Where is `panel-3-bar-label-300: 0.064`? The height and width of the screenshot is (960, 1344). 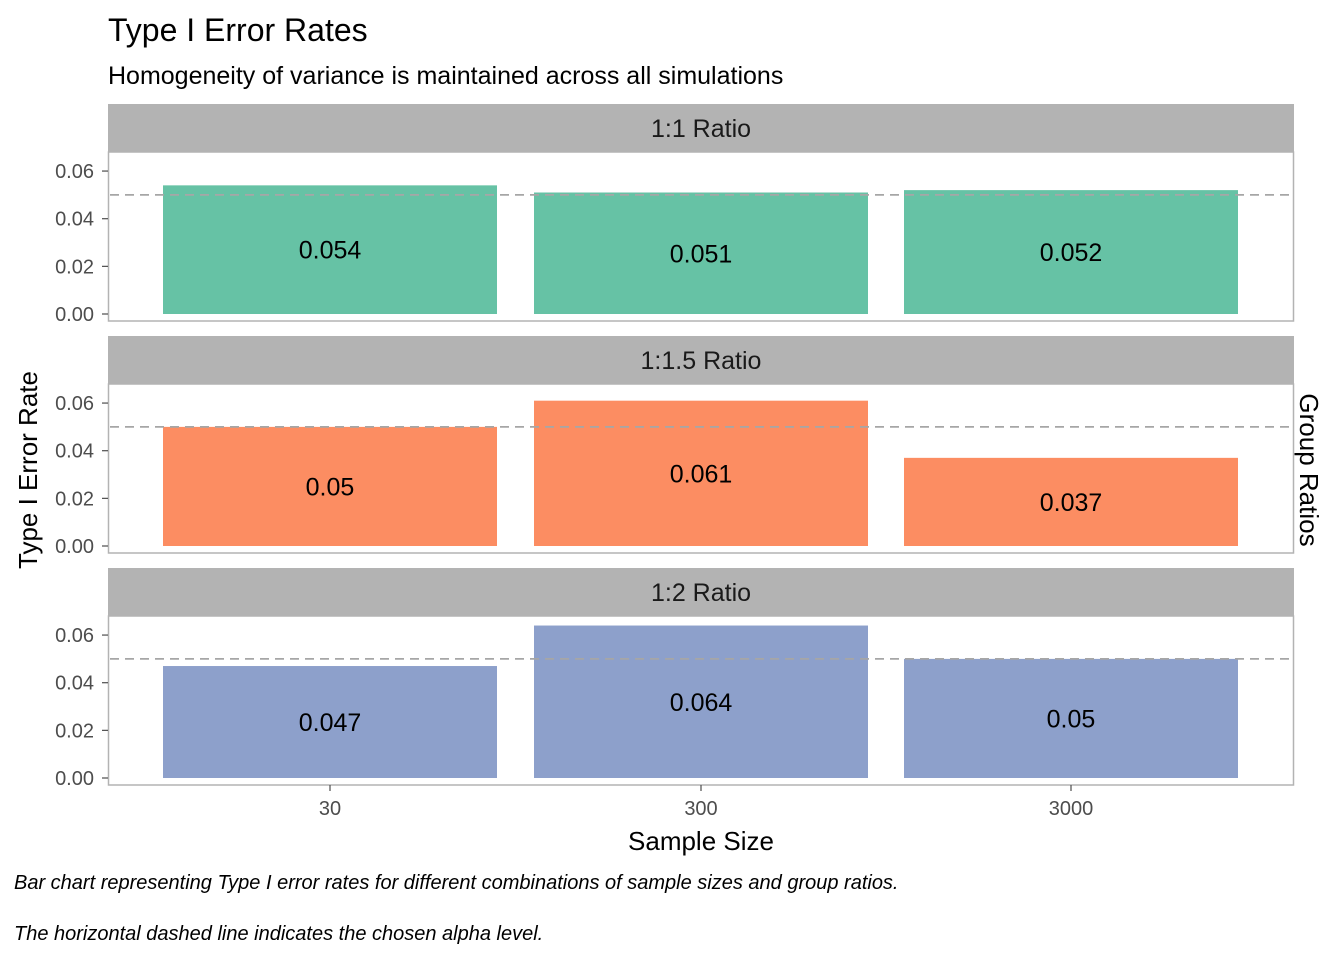
panel-3-bar-label-300: 0.064 is located at coordinates (701, 703).